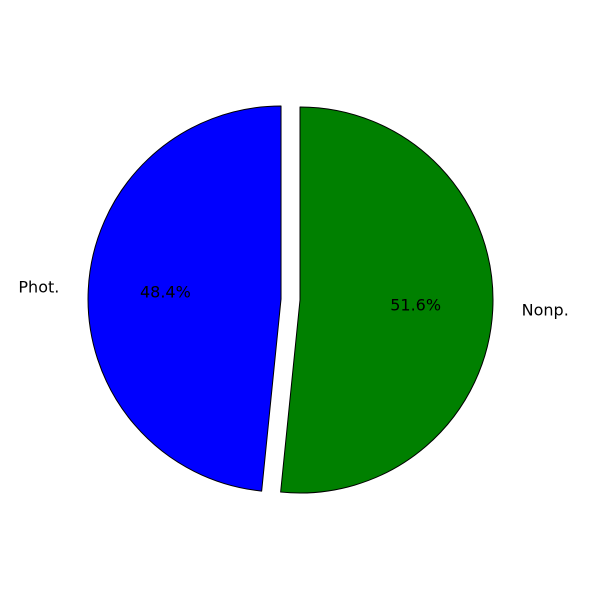 This screenshot has height=600, width=600. I want to click on pie-percent-label: 51.6%, so click(415, 304).